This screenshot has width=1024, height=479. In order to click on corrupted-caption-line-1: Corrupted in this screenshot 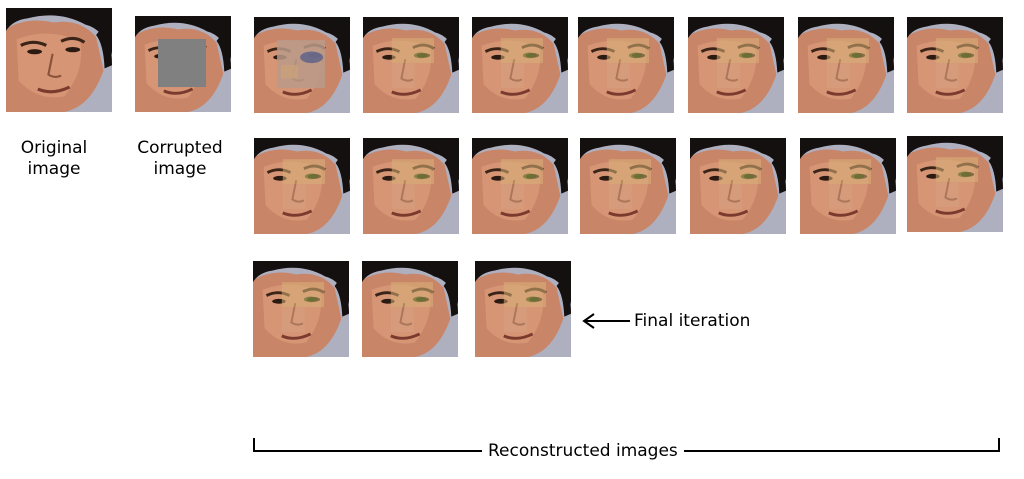, I will do `click(180, 148)`.